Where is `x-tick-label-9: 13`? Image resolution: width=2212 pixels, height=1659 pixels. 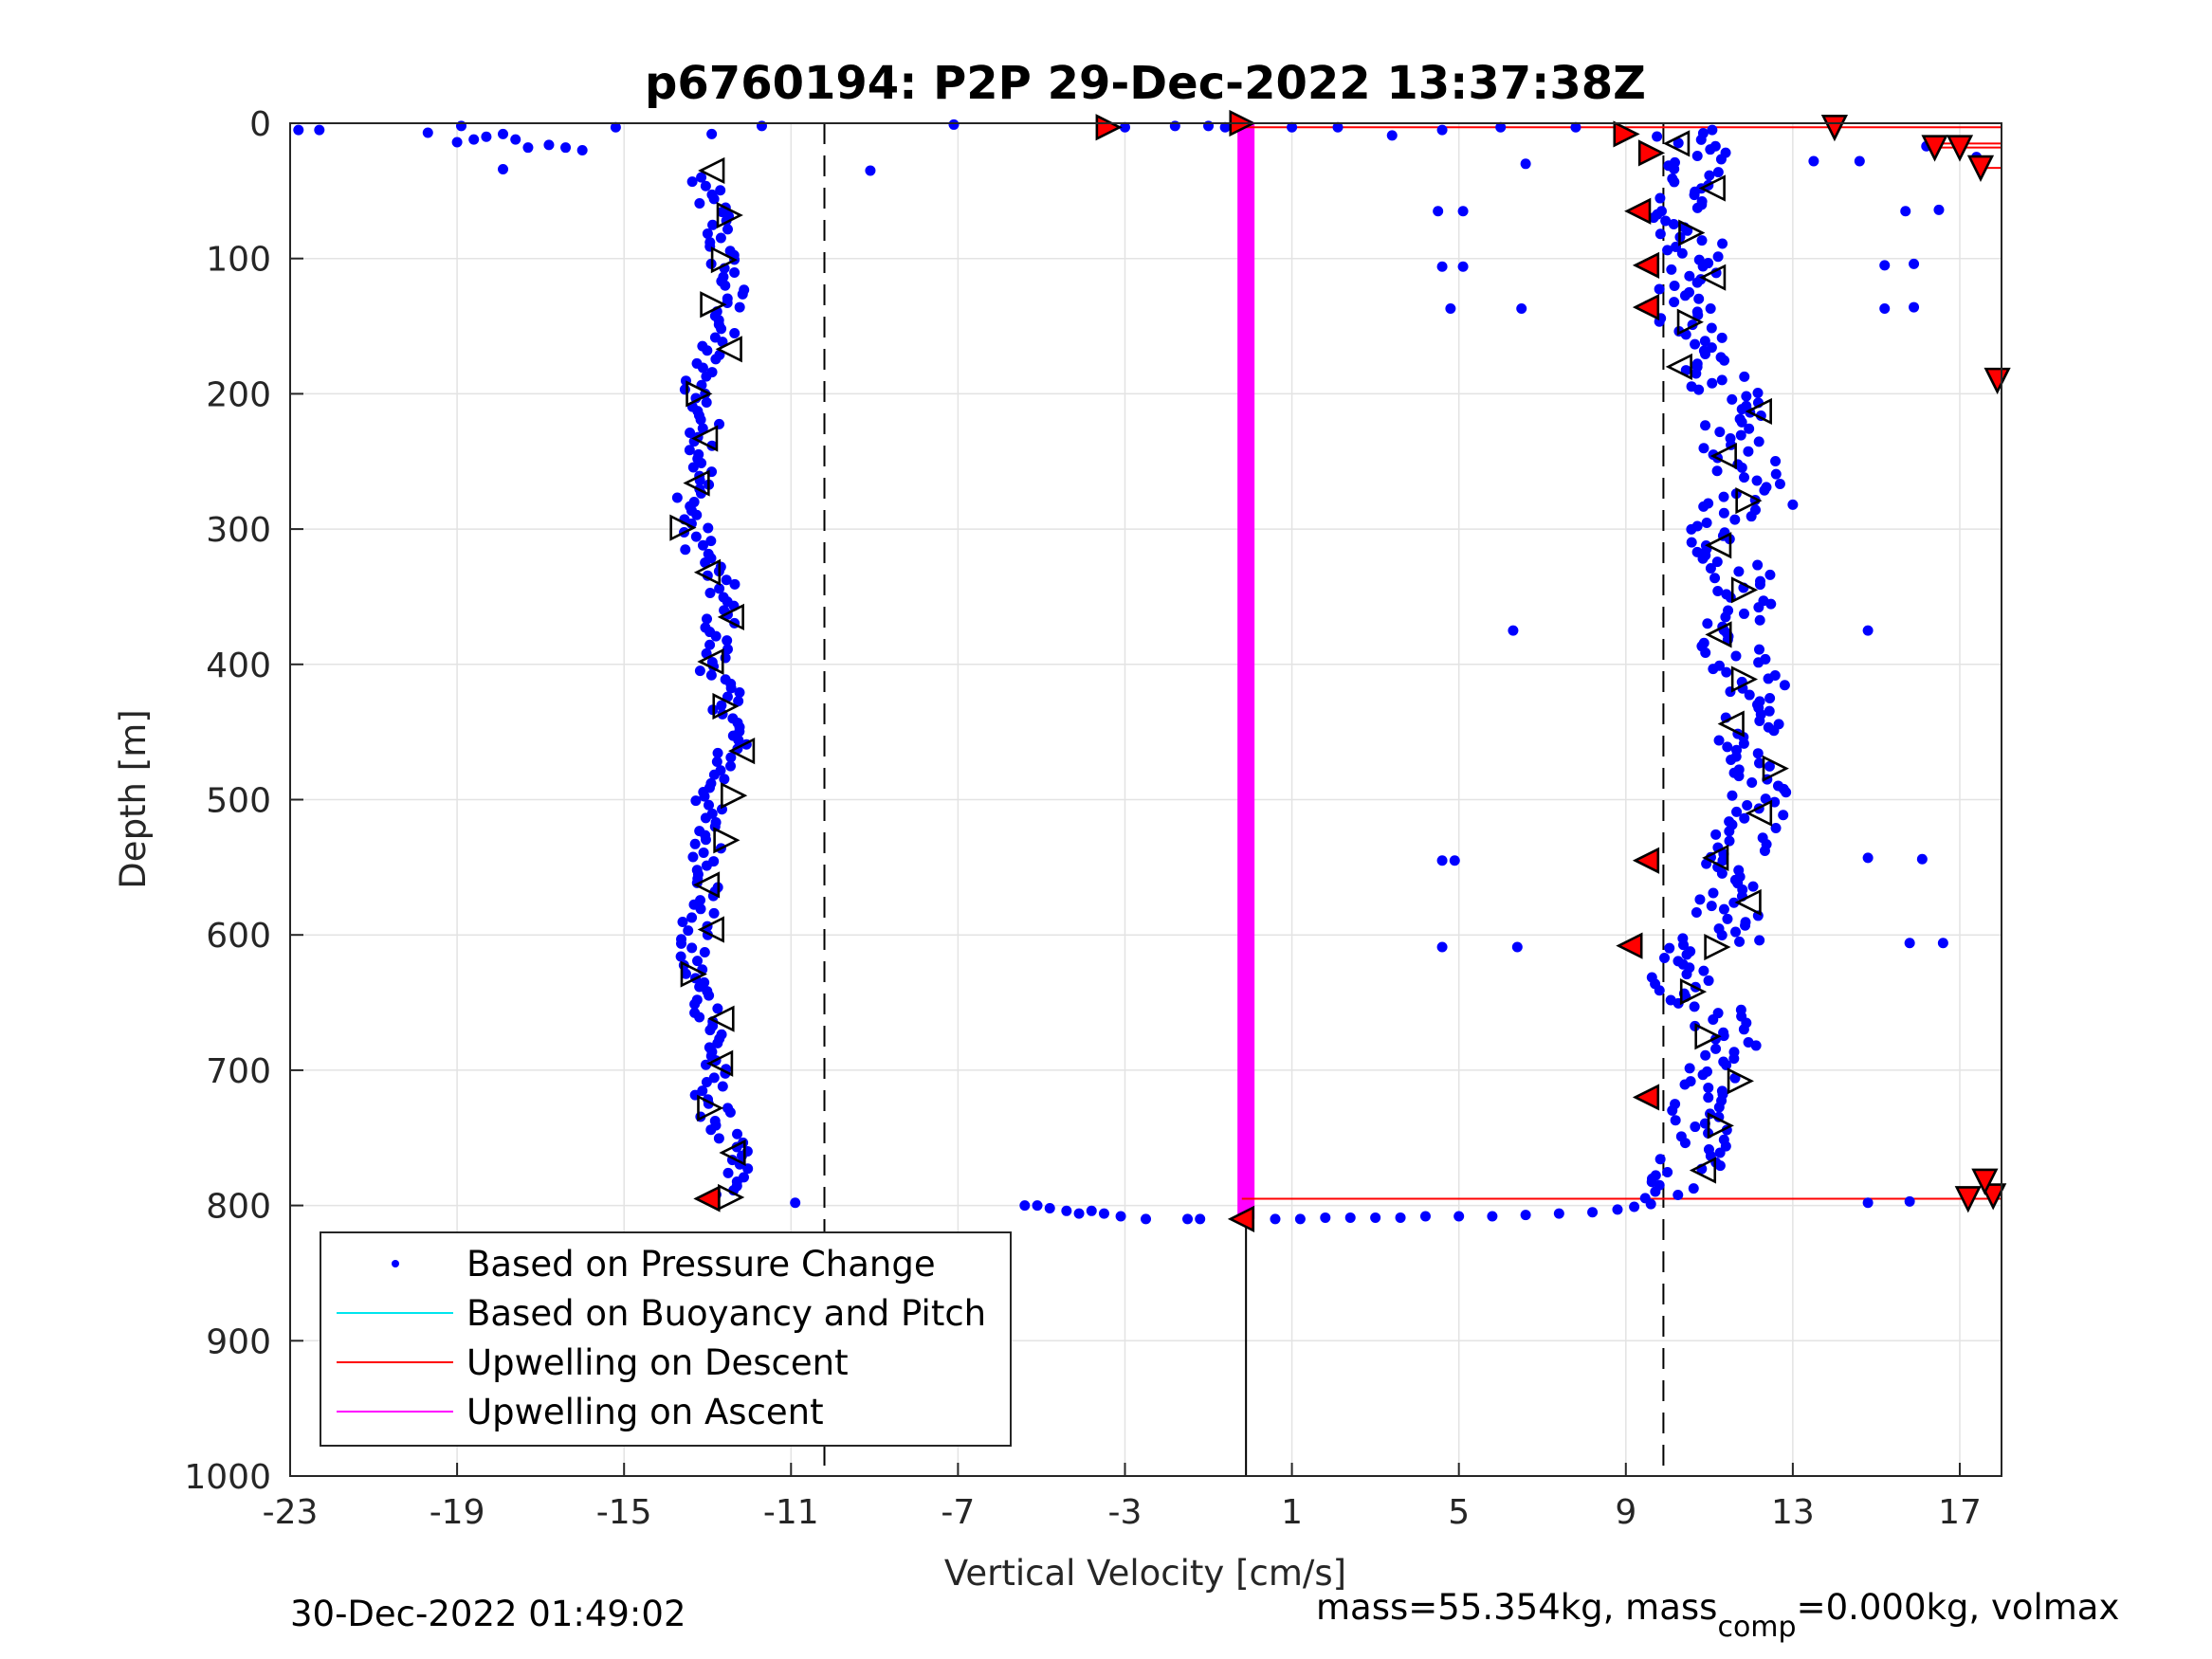
x-tick-label-9: 13 is located at coordinates (1793, 1512).